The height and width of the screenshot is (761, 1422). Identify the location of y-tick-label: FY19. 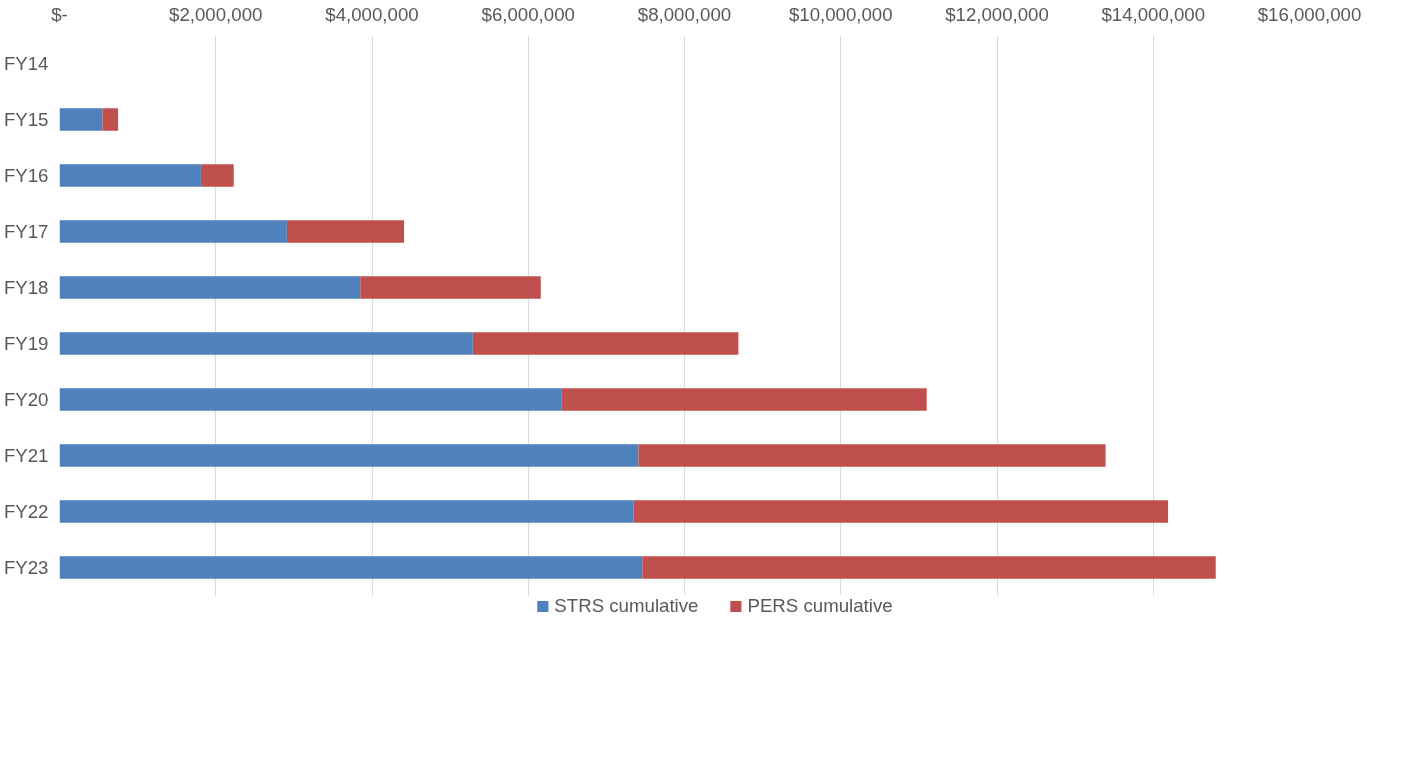
(26, 343).